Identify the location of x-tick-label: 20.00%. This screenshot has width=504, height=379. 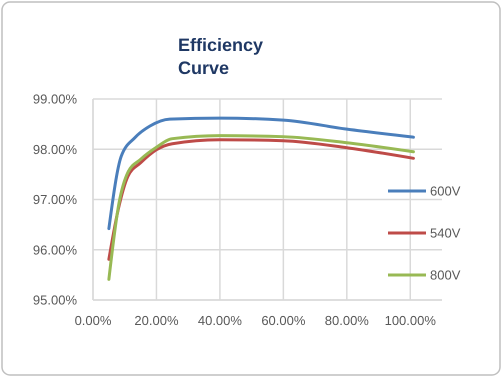
(156, 320).